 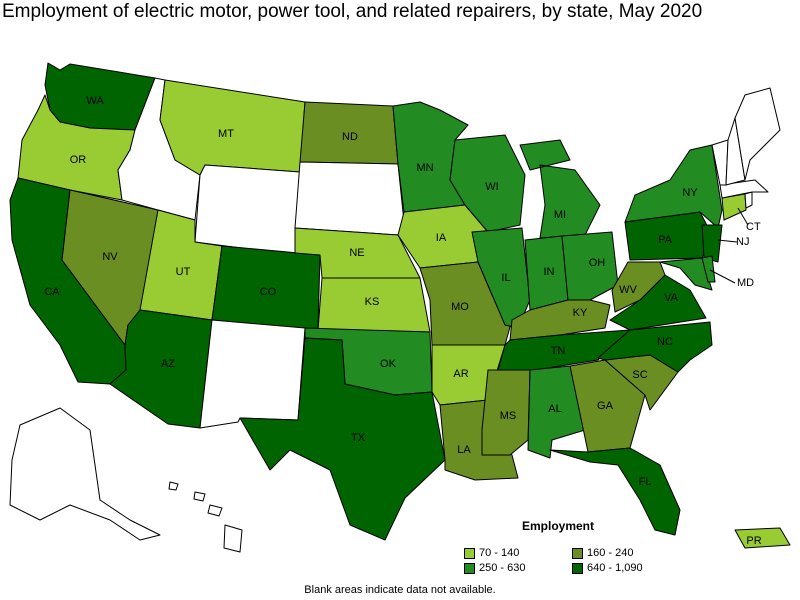 I want to click on state-me, so click(x=757, y=134).